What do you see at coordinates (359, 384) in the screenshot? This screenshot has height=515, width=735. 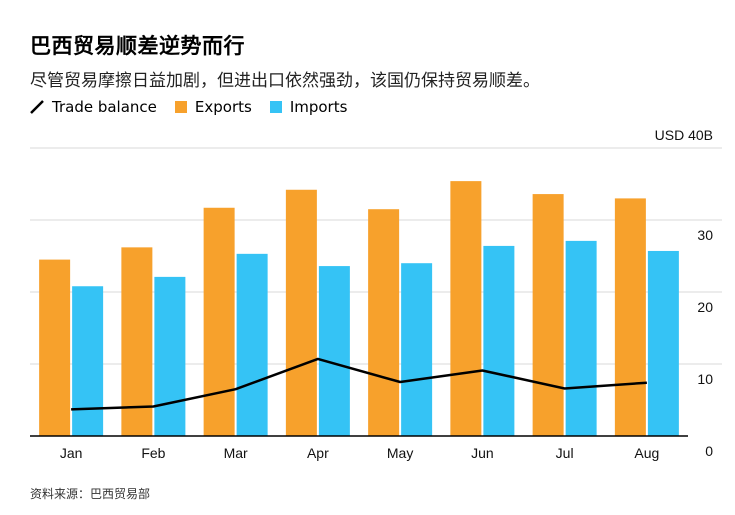 I see `trade-balance-line` at bounding box center [359, 384].